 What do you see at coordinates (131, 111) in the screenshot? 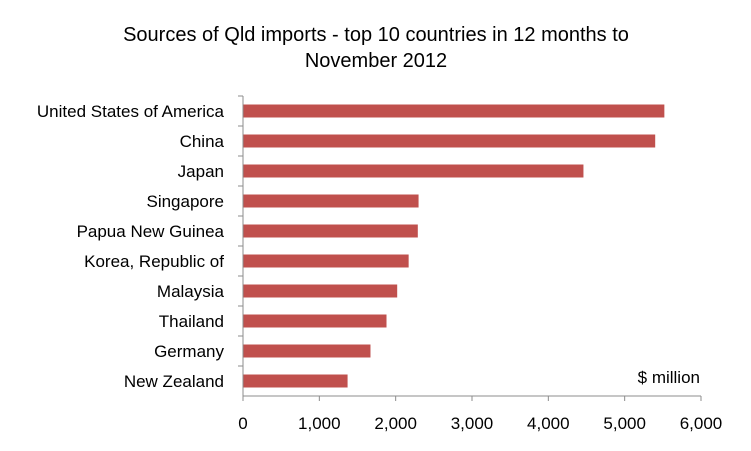
I see `category-label-0: United States of America` at bounding box center [131, 111].